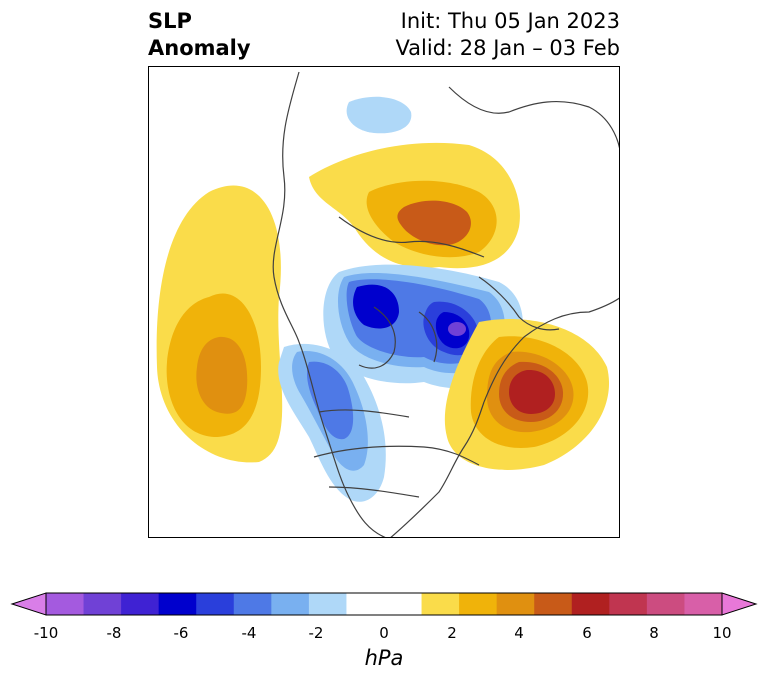  Describe the element at coordinates (379, 115) in the screenshot. I see `europe-low` at that location.